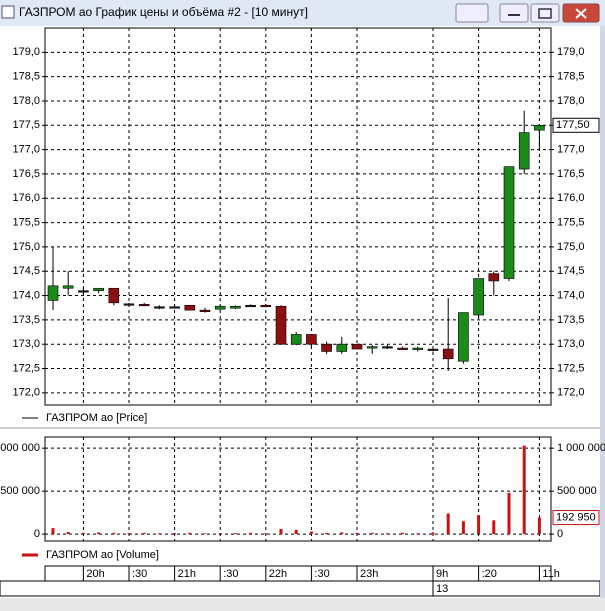 This screenshot has width=605, height=611. What do you see at coordinates (302, 604) in the screenshot?
I see `scrollbar` at bounding box center [302, 604].